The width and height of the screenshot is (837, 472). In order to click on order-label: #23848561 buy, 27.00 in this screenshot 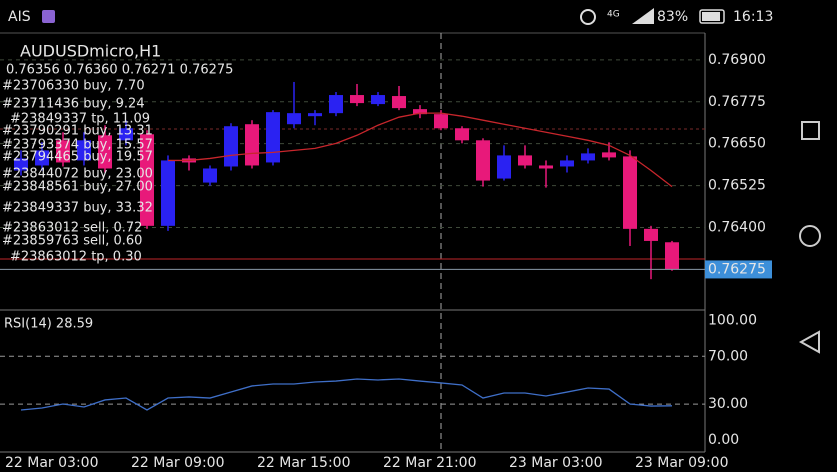, I will do `click(77, 187)`.